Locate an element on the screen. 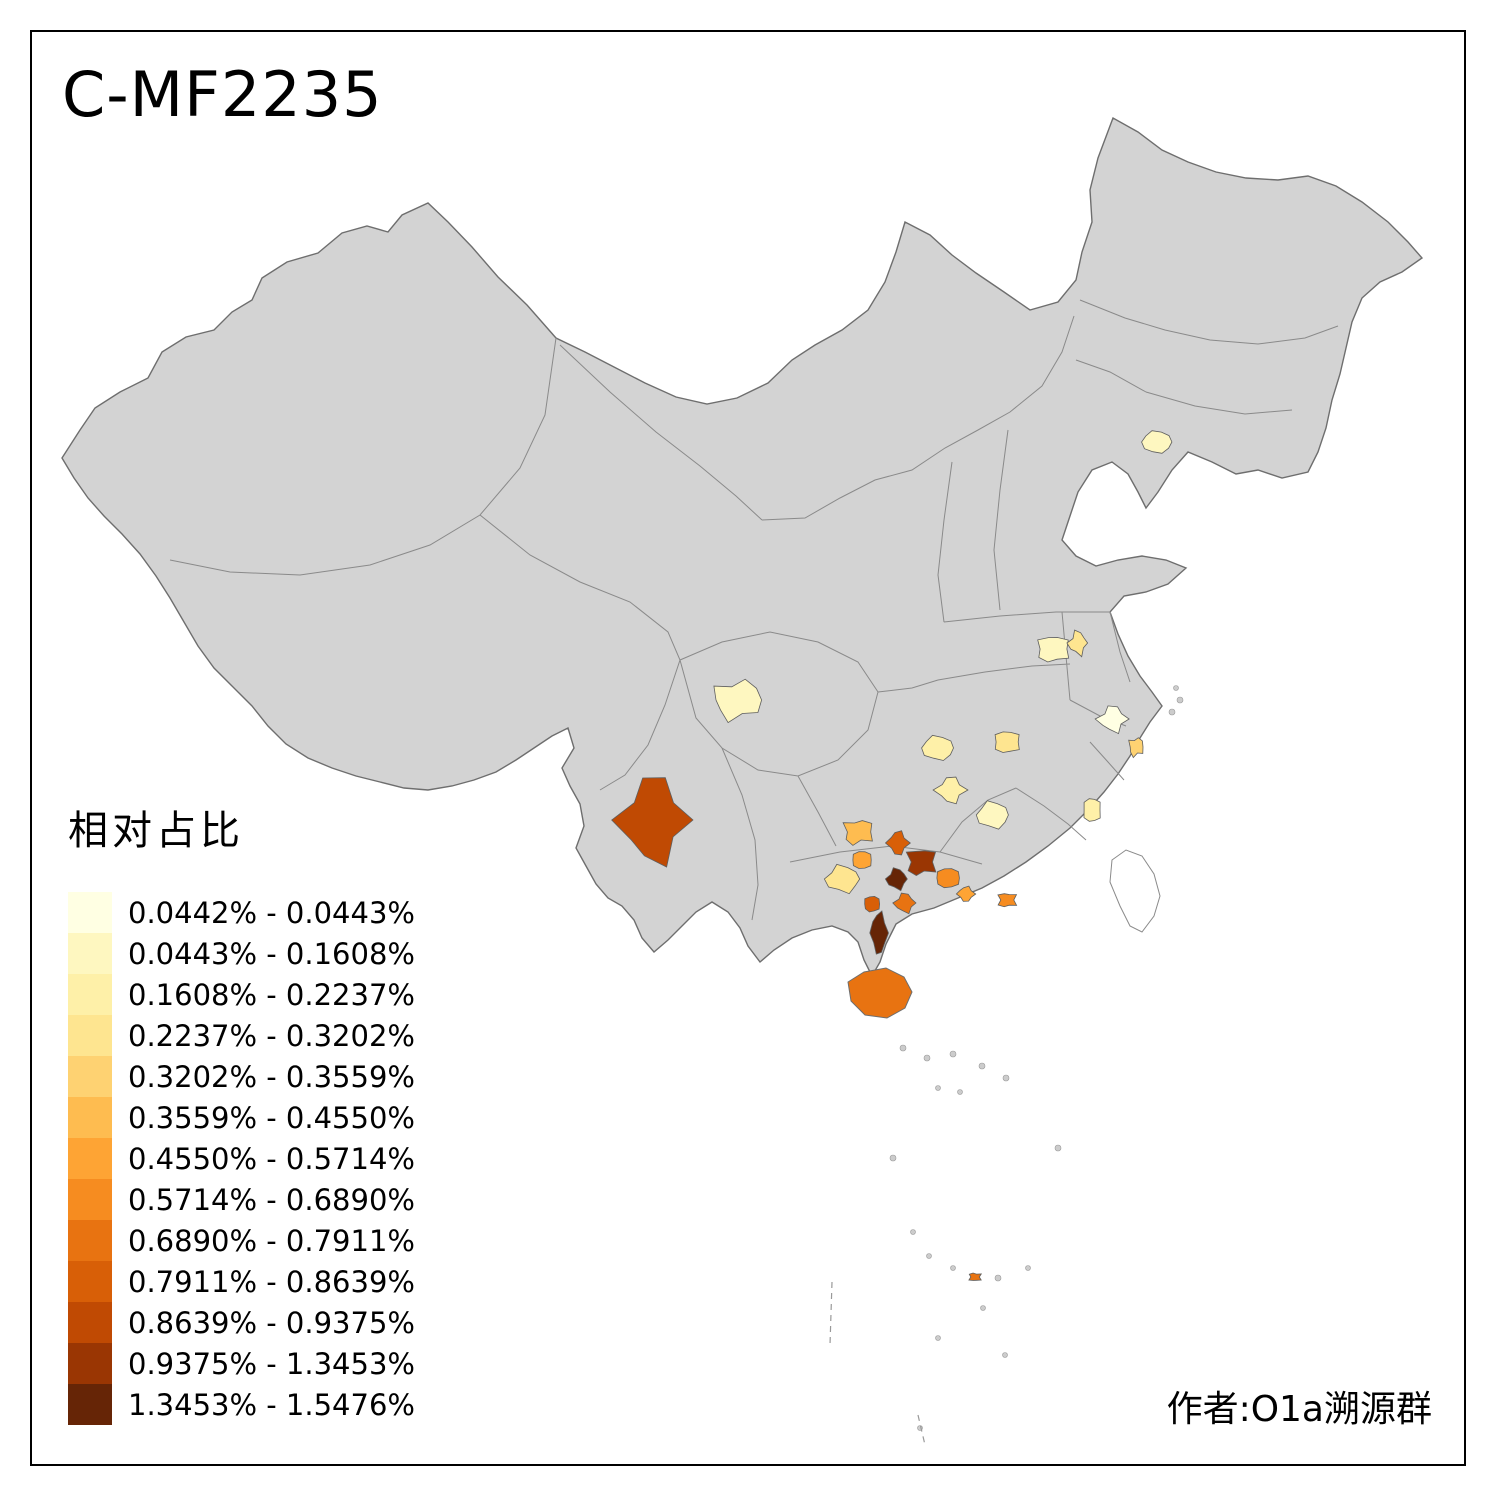 This screenshot has height=1500, width=1500. legend-title: 相对占比 is located at coordinates (156, 831).